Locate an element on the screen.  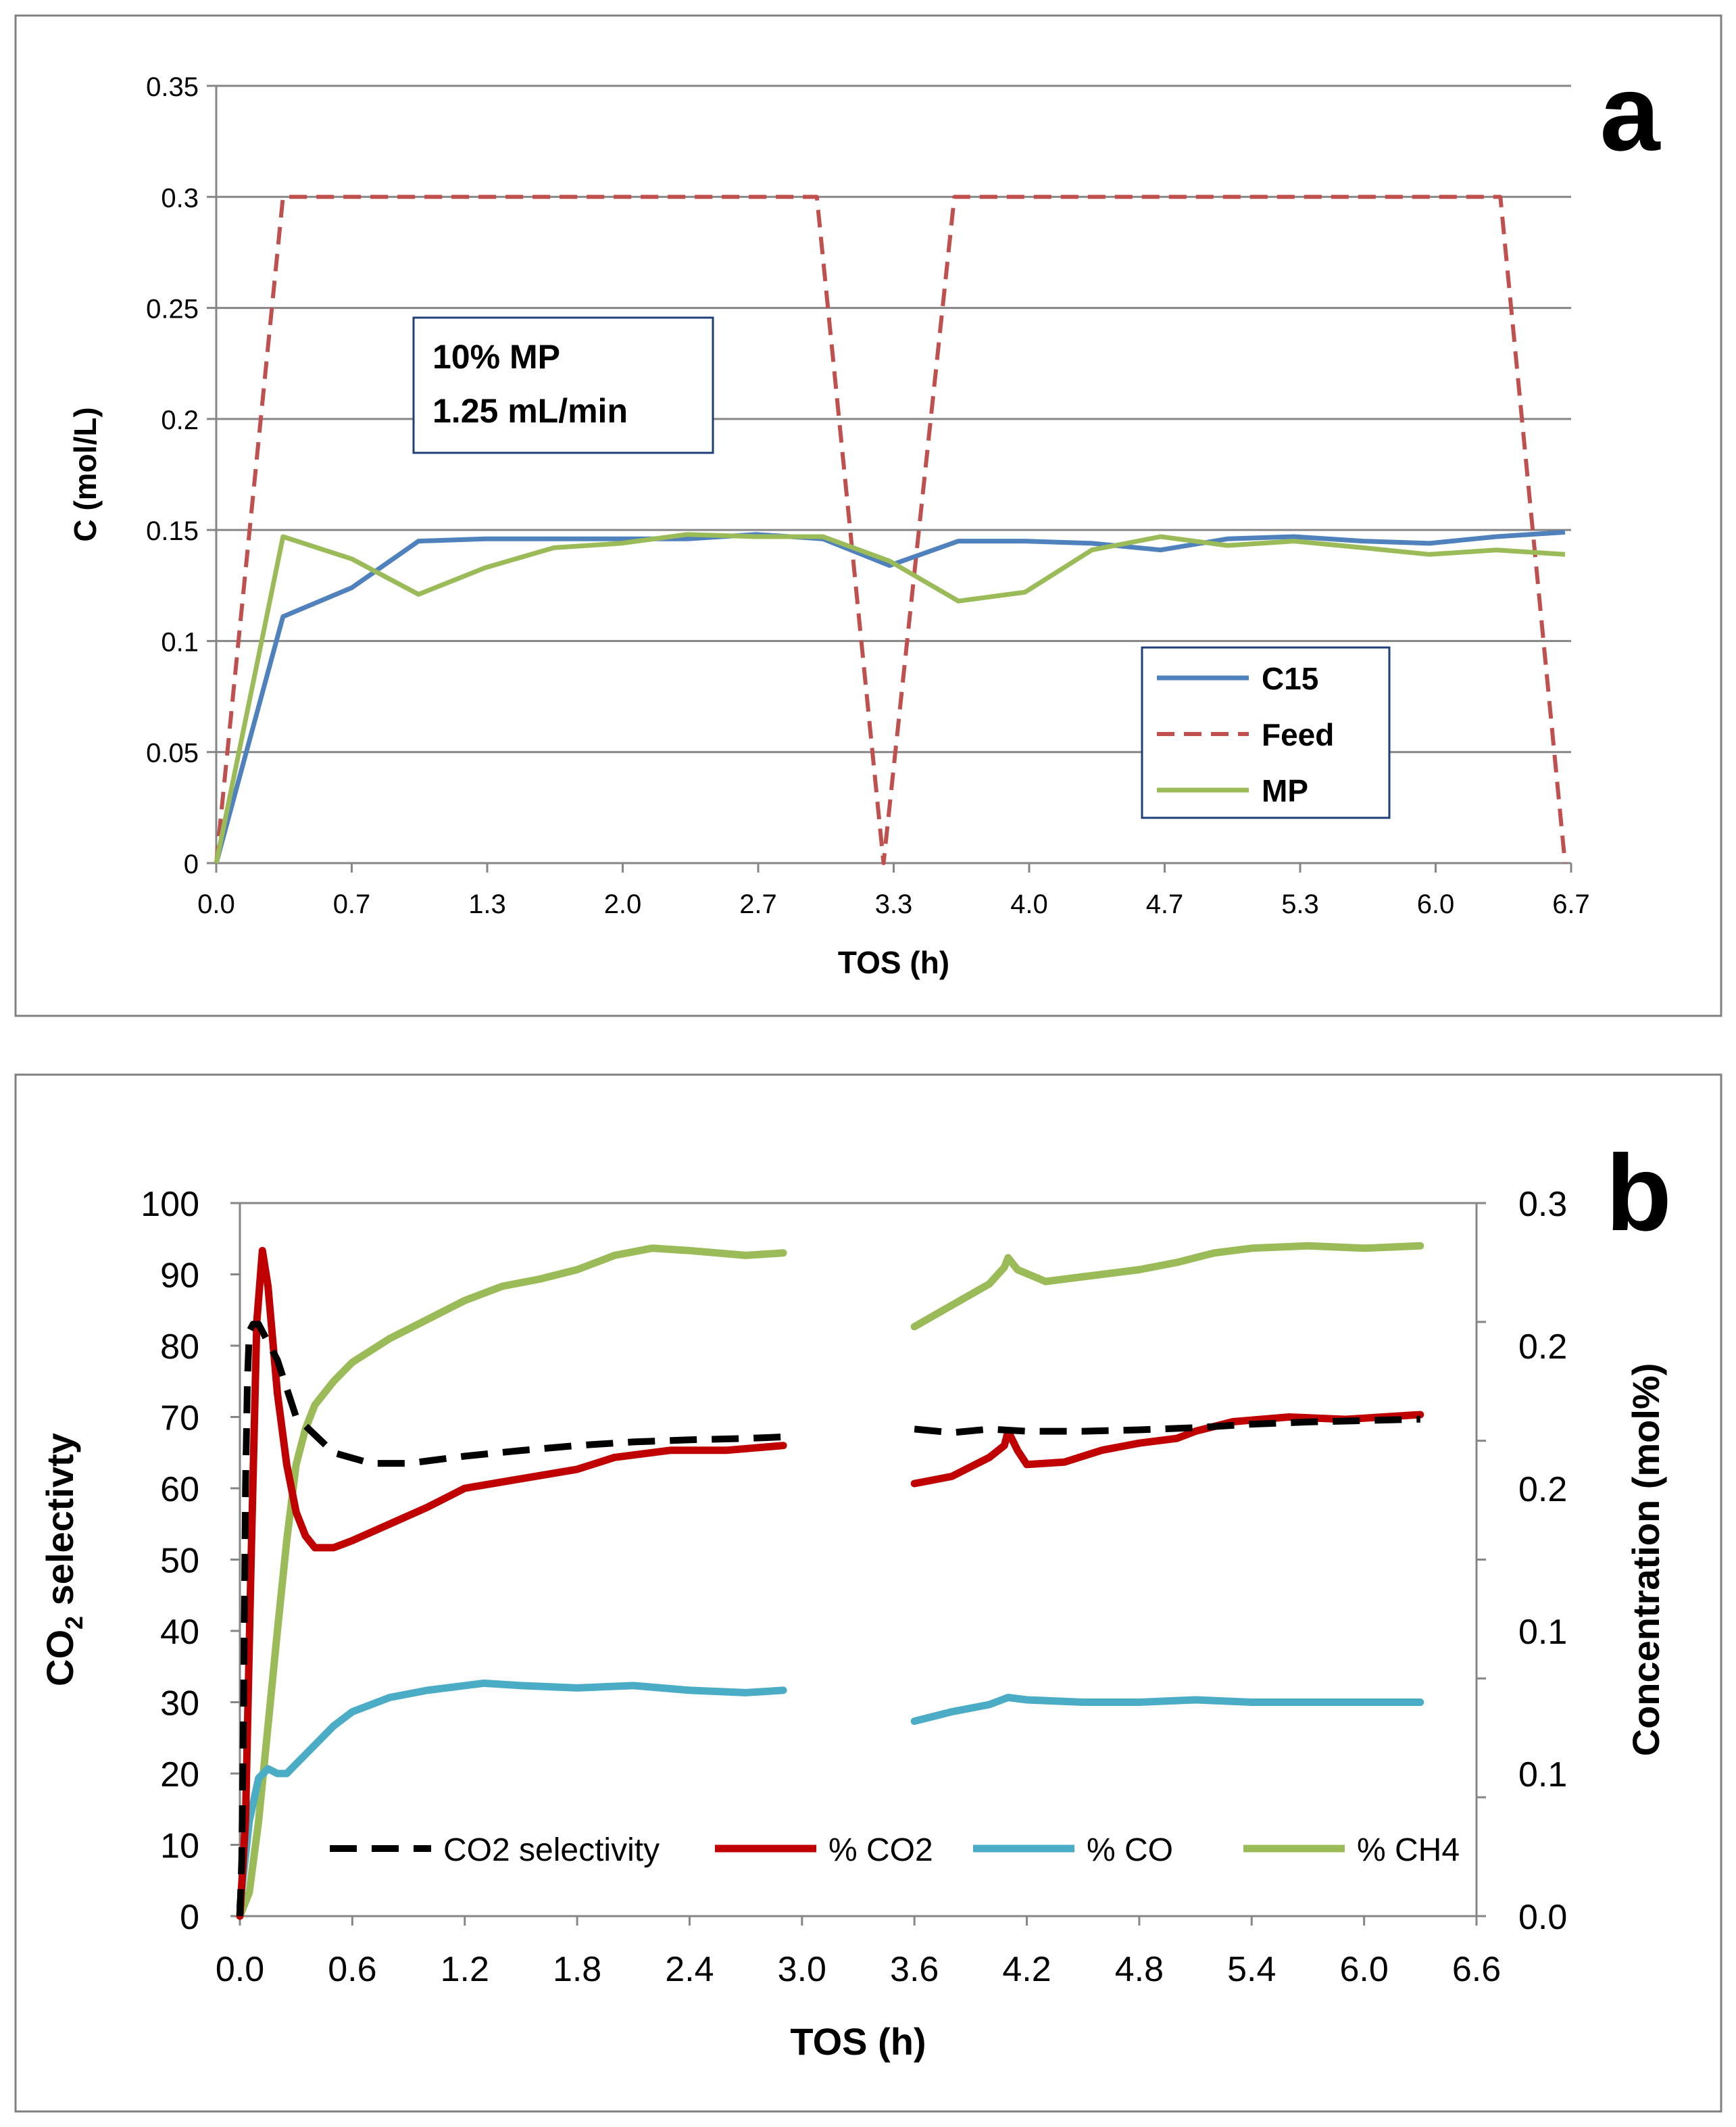
y-tick-label: 10 is located at coordinates (179, 1846).